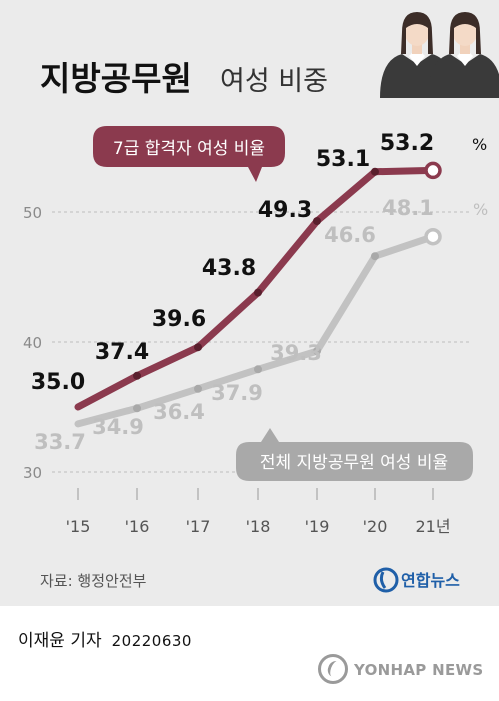 This screenshot has height=701, width=499. What do you see at coordinates (116, 78) in the screenshot?
I see `chart-title: 지방공무원` at bounding box center [116, 78].